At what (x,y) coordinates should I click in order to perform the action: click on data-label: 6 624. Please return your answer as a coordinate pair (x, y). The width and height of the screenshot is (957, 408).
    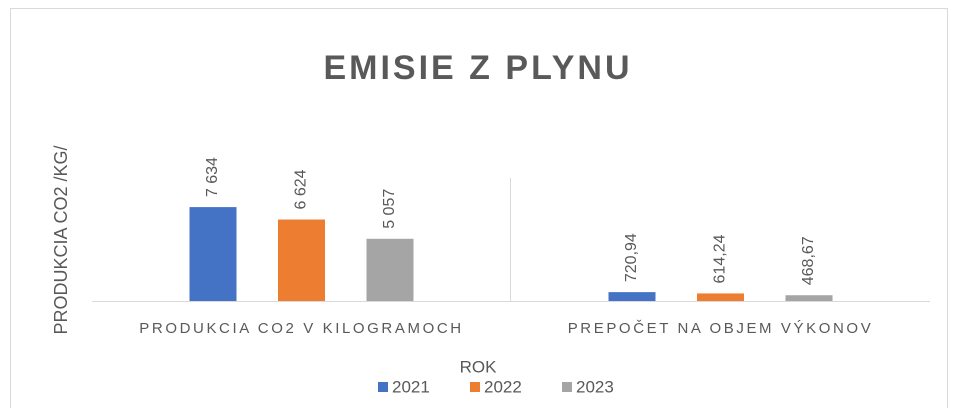
    Looking at the image, I should click on (301, 189).